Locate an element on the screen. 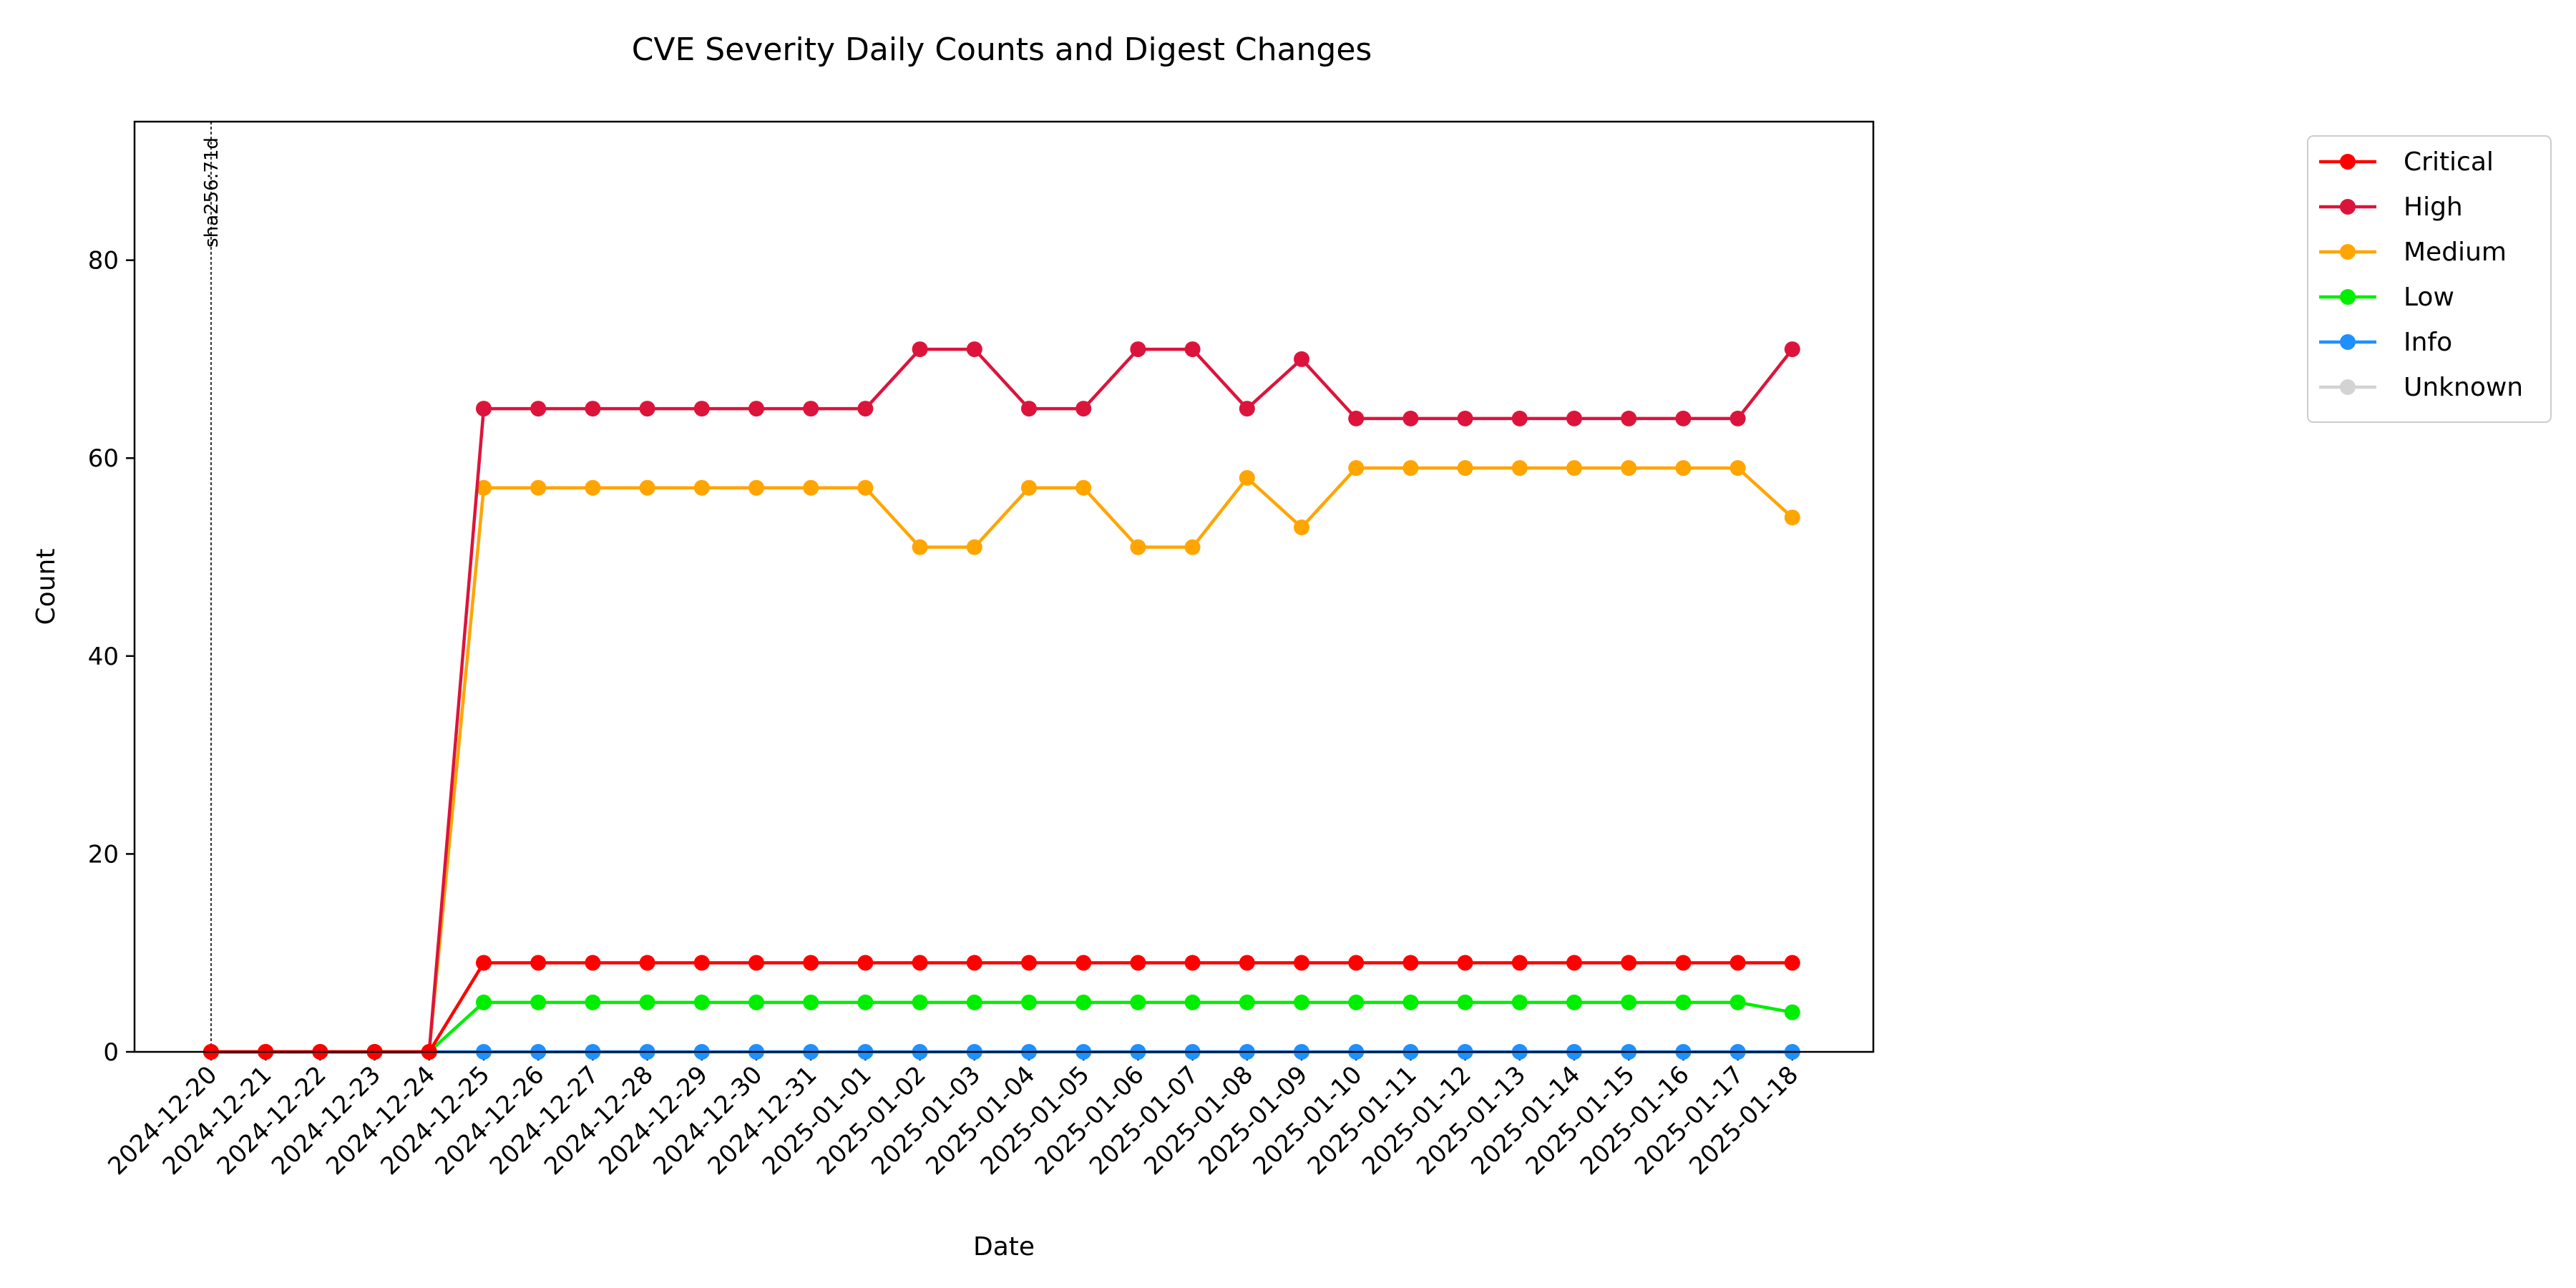 The height and width of the screenshot is (1288, 2576). y-tick-label: 60 is located at coordinates (103, 458).